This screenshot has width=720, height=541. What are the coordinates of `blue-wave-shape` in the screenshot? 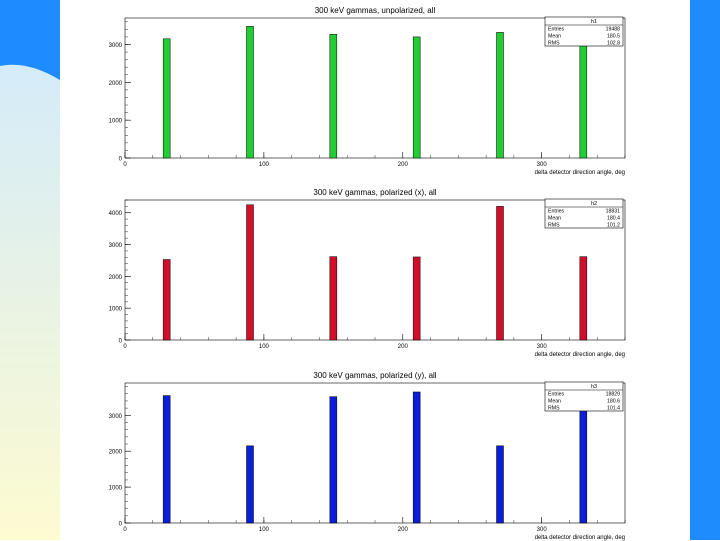 It's located at (30, 40).